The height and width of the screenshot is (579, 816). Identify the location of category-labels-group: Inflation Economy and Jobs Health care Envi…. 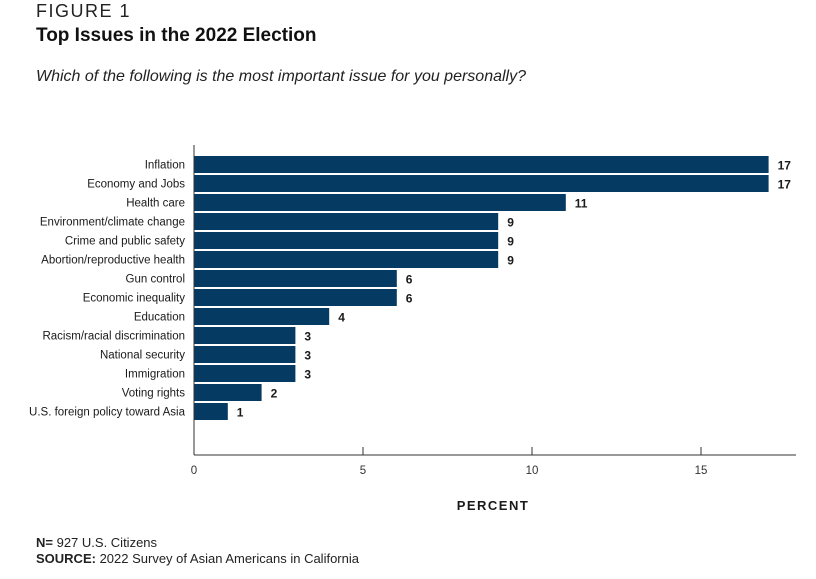
(107, 289).